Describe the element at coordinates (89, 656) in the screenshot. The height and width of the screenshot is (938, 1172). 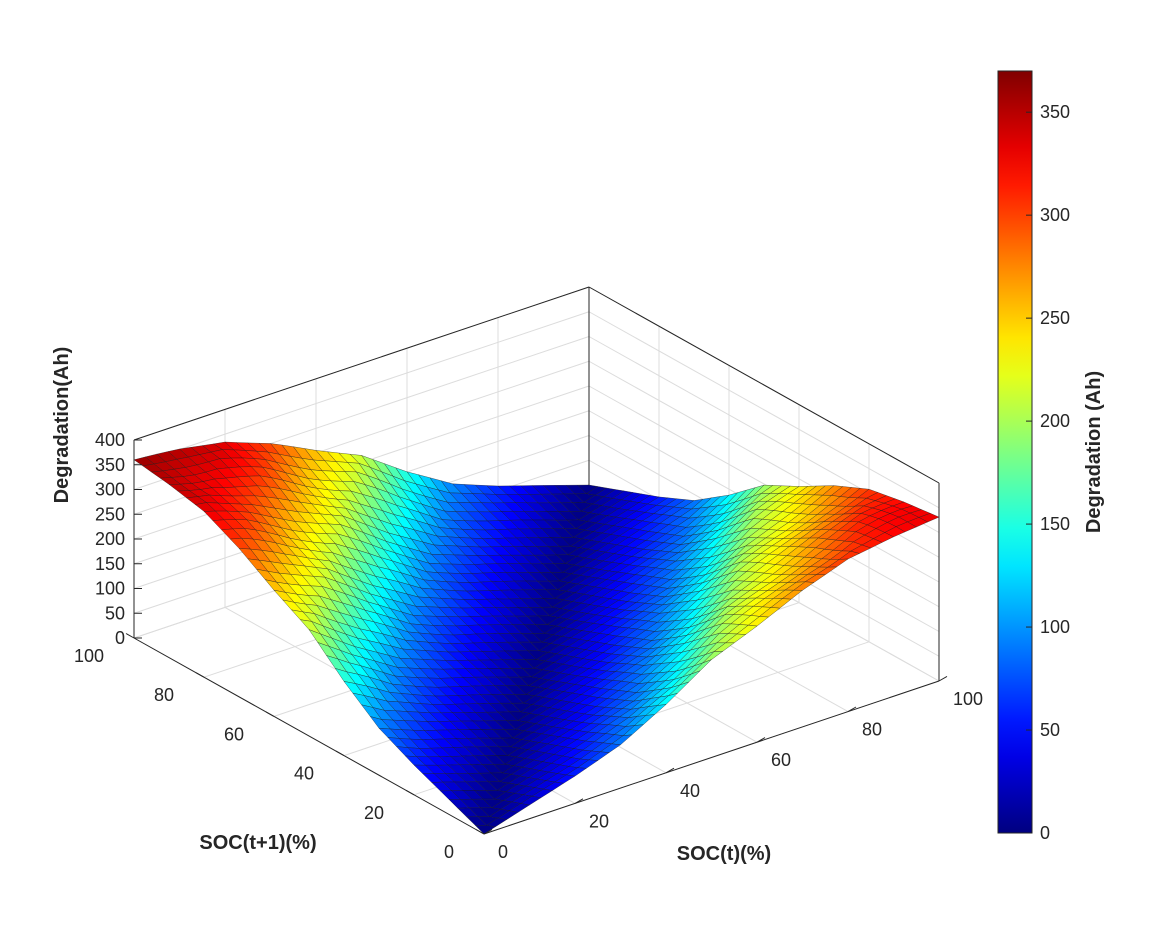
I see `y-tick-label: 100` at that location.